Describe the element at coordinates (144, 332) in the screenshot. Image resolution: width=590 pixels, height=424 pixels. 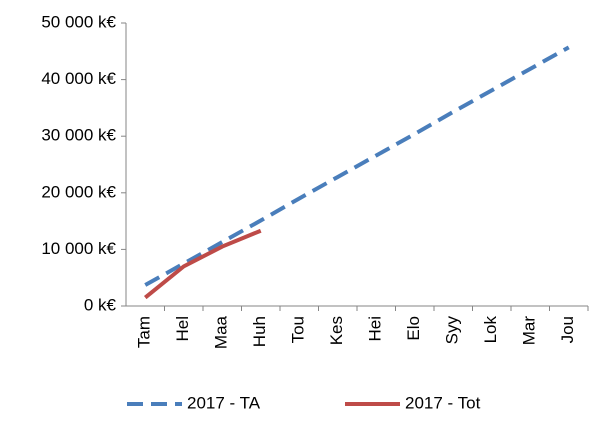
I see `x-tick-label: Tam` at that location.